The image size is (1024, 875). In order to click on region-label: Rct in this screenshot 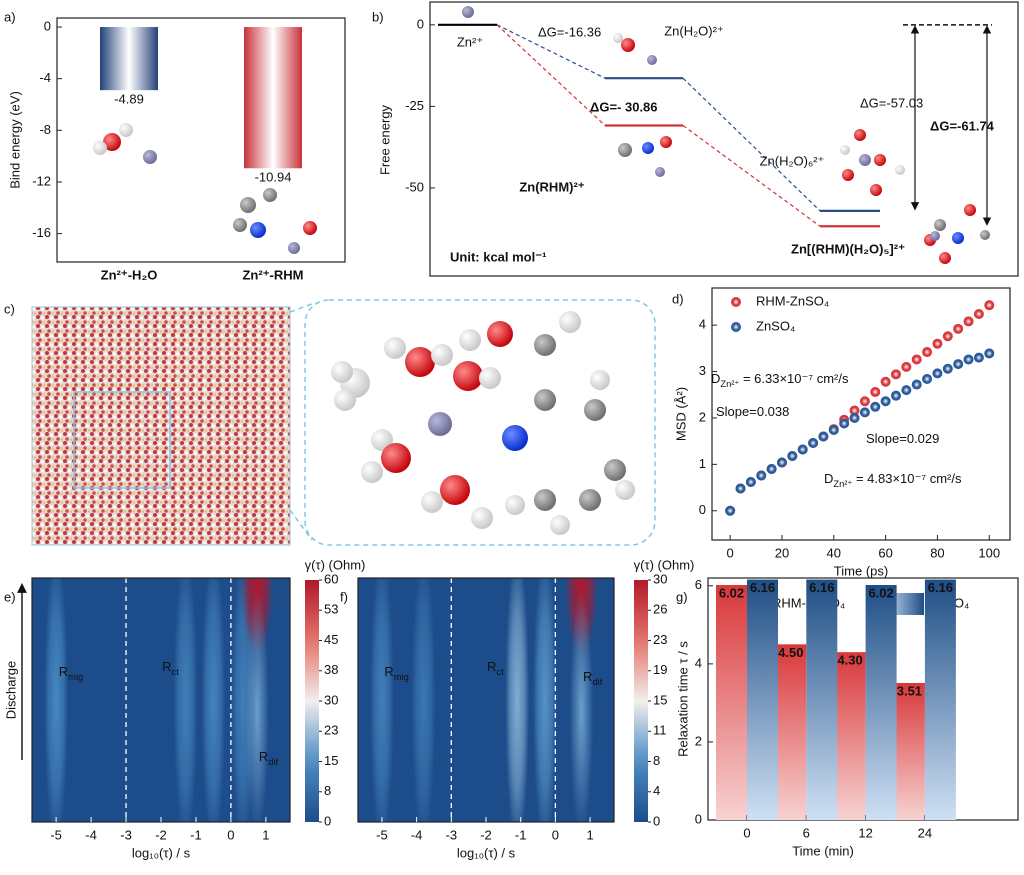, I will do `click(170, 668)`.